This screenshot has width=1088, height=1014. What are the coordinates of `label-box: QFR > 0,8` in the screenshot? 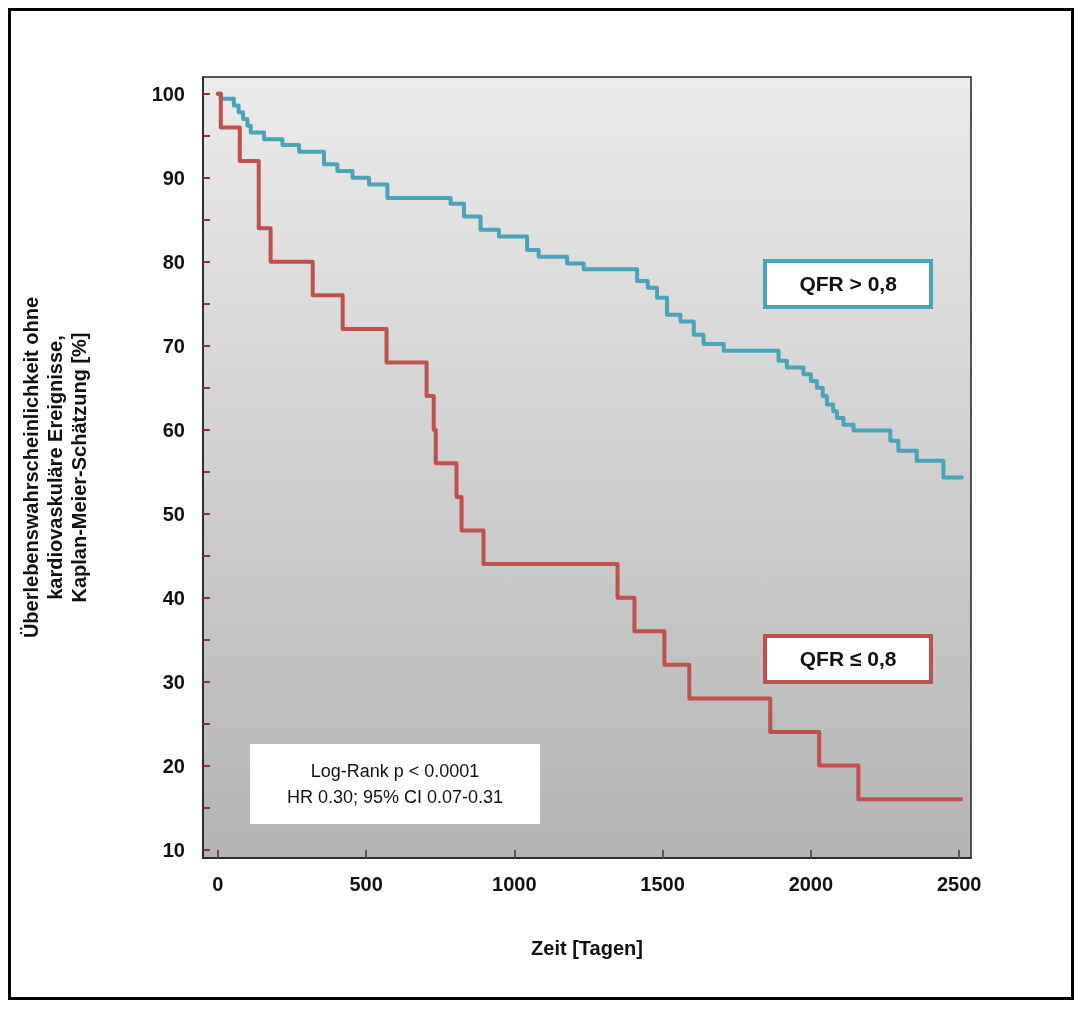 It's located at (848, 283).